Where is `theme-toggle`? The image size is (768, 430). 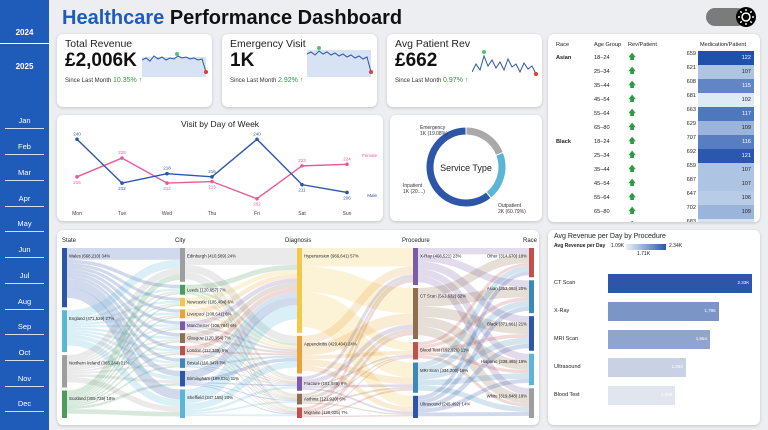
theme-toggle is located at coordinates (731, 17).